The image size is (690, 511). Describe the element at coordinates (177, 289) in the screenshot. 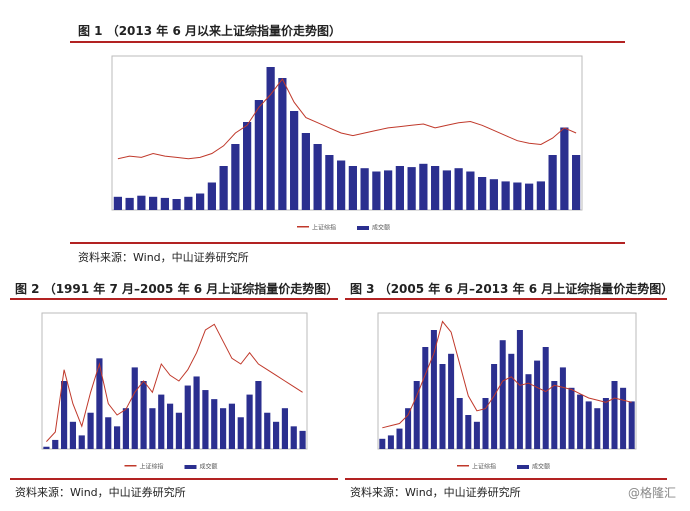

I see `caption: 图 2 （1991 年 7 月–2005 年 6 月上证综指量价走势图）` at that location.